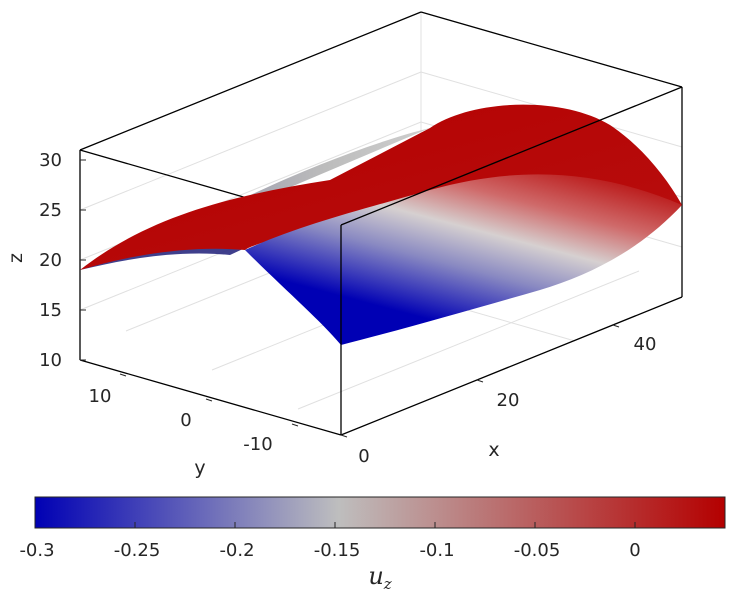 Image resolution: width=736 pixels, height=602 pixels. What do you see at coordinates (50, 210) in the screenshot?
I see `z-tick-label: 25` at bounding box center [50, 210].